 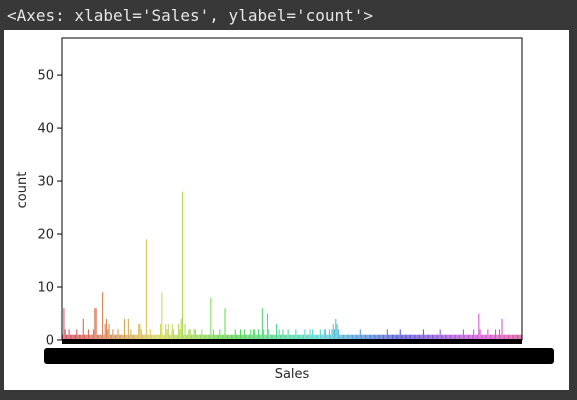 What do you see at coordinates (299, 356) in the screenshot?
I see `x-tick-labels-overlap` at bounding box center [299, 356].